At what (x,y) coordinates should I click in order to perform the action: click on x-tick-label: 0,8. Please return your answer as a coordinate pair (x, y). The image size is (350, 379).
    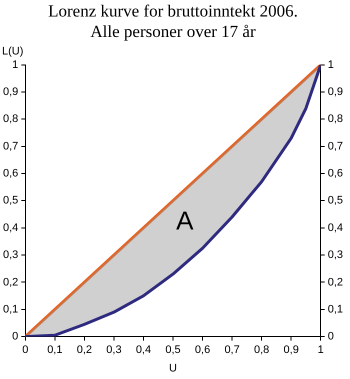
    Looking at the image, I should click on (262, 350).